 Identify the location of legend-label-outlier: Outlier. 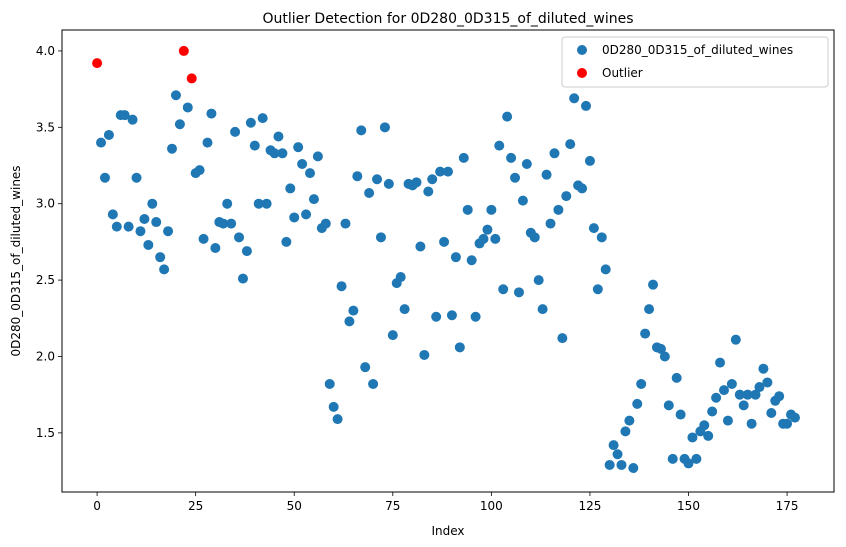
(622, 73).